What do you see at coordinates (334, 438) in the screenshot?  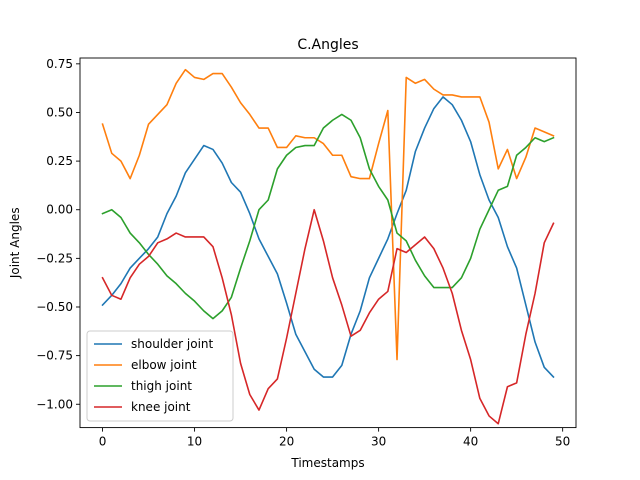 I see `x-axis: 0 10 20 30 40 50` at bounding box center [334, 438].